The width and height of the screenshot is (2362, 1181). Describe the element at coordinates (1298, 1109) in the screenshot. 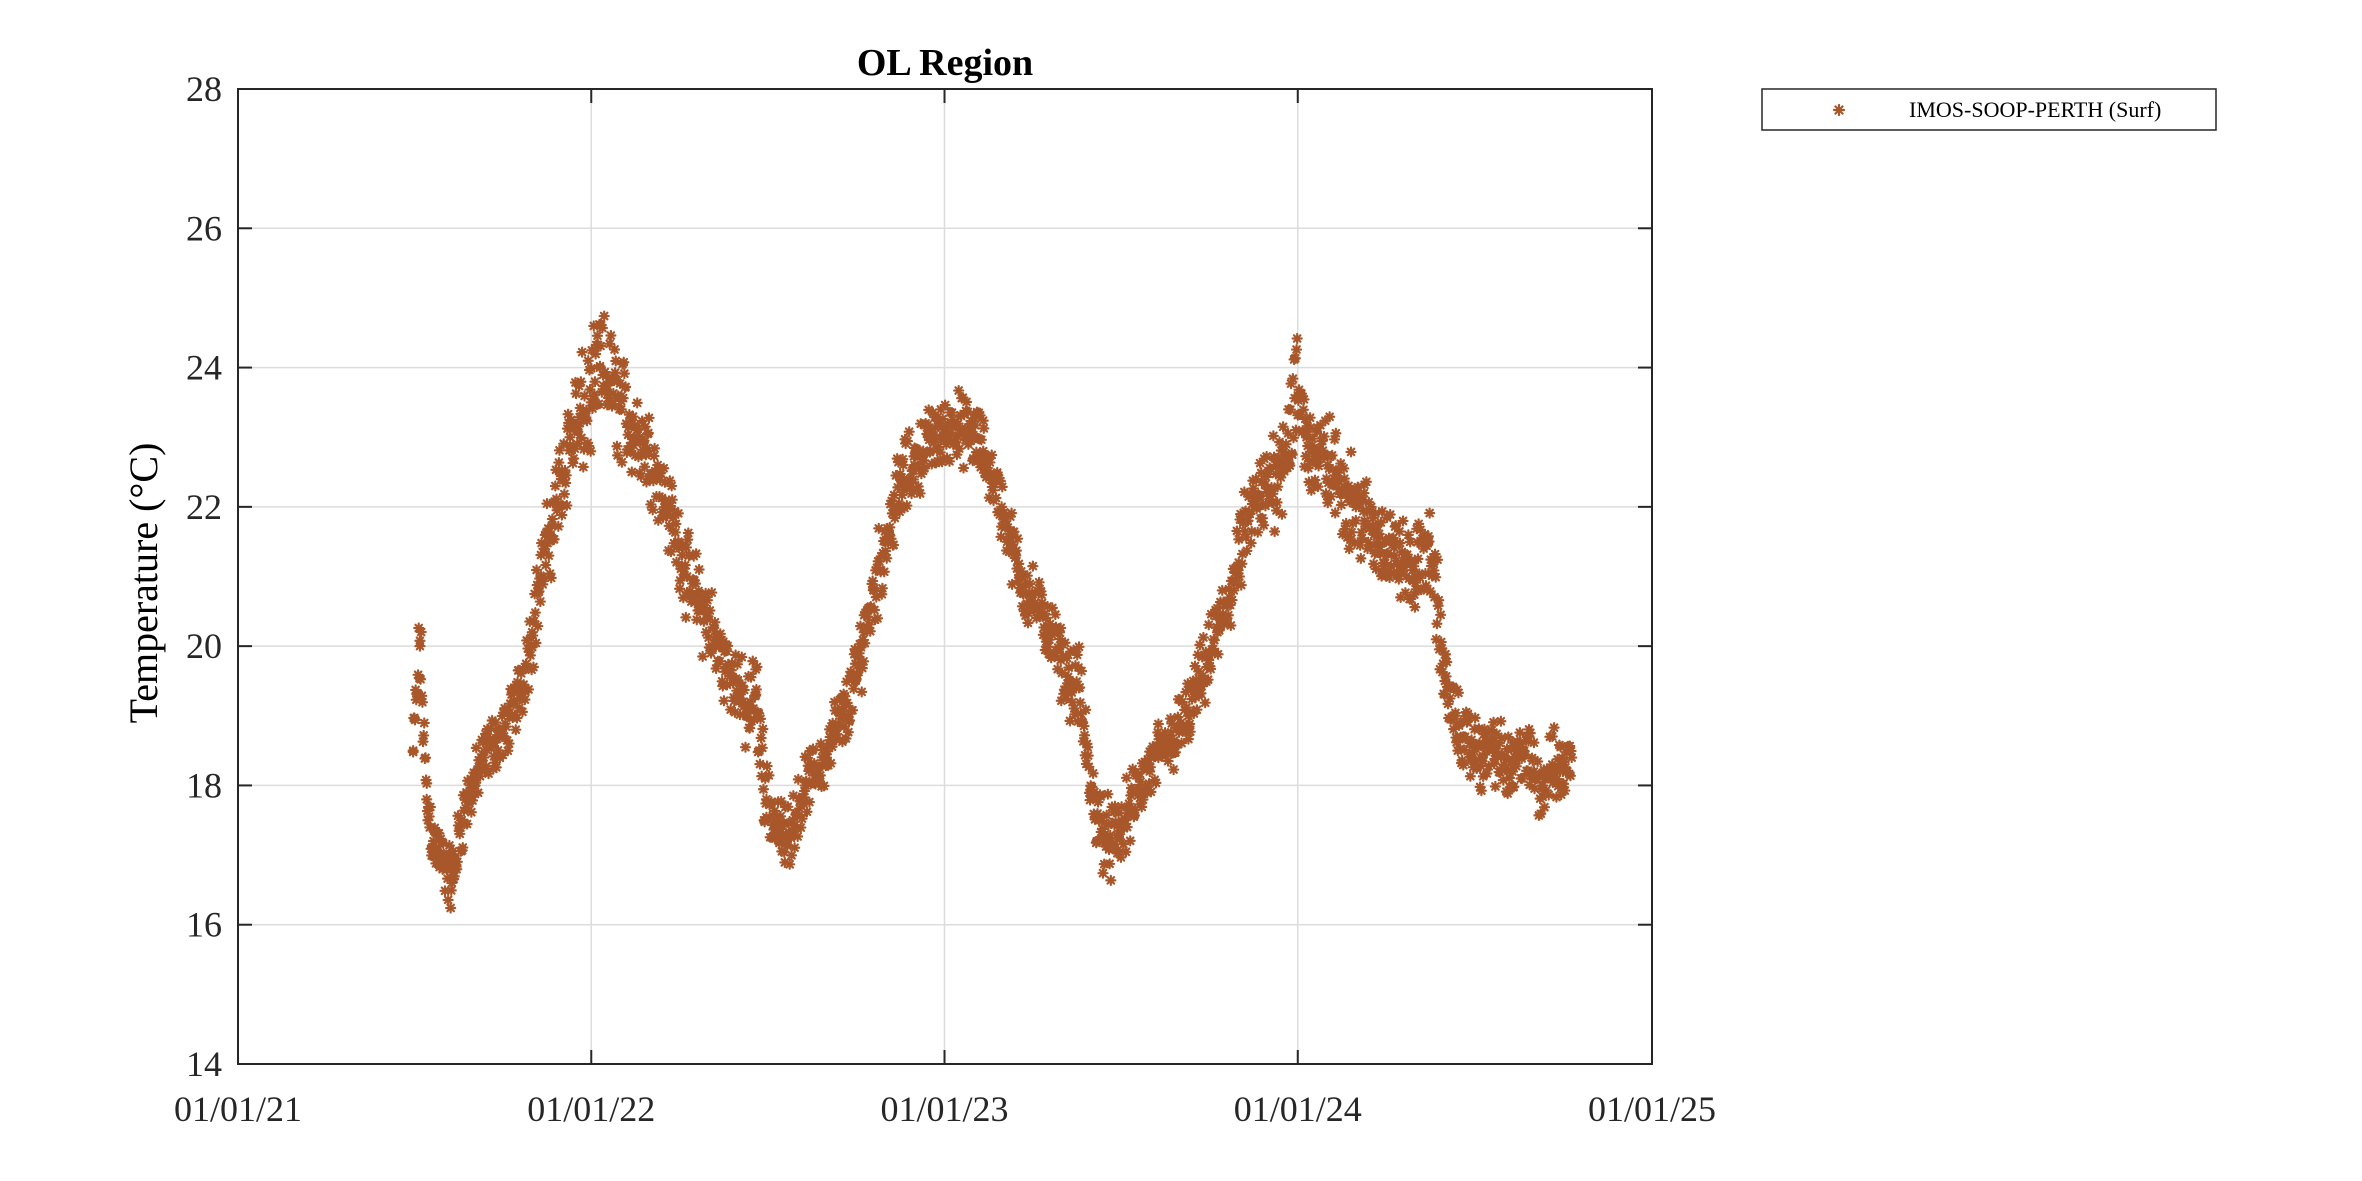

I see `x-tick-label: 01/01/24` at that location.